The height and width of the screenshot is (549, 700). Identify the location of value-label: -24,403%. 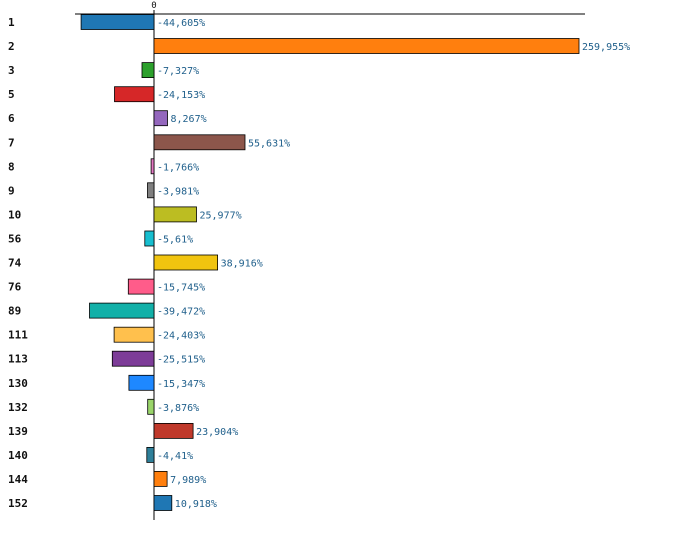
(181, 336).